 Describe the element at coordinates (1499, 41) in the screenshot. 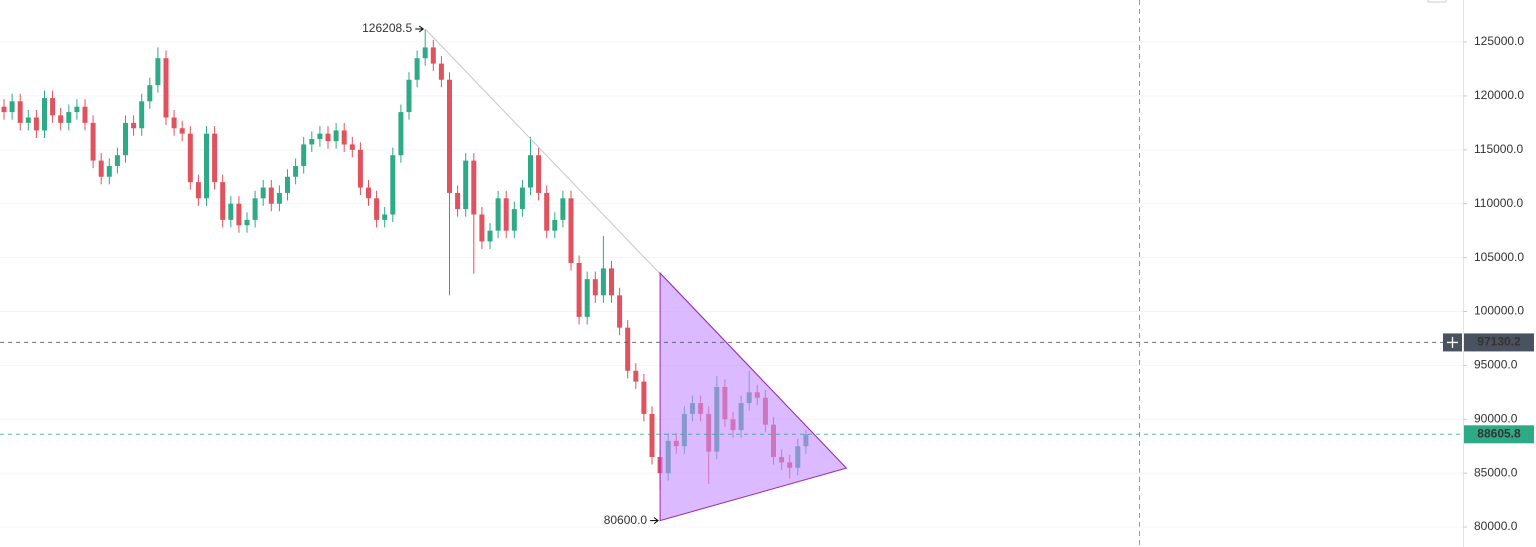

I see `y-tick-label: 125000.0` at that location.